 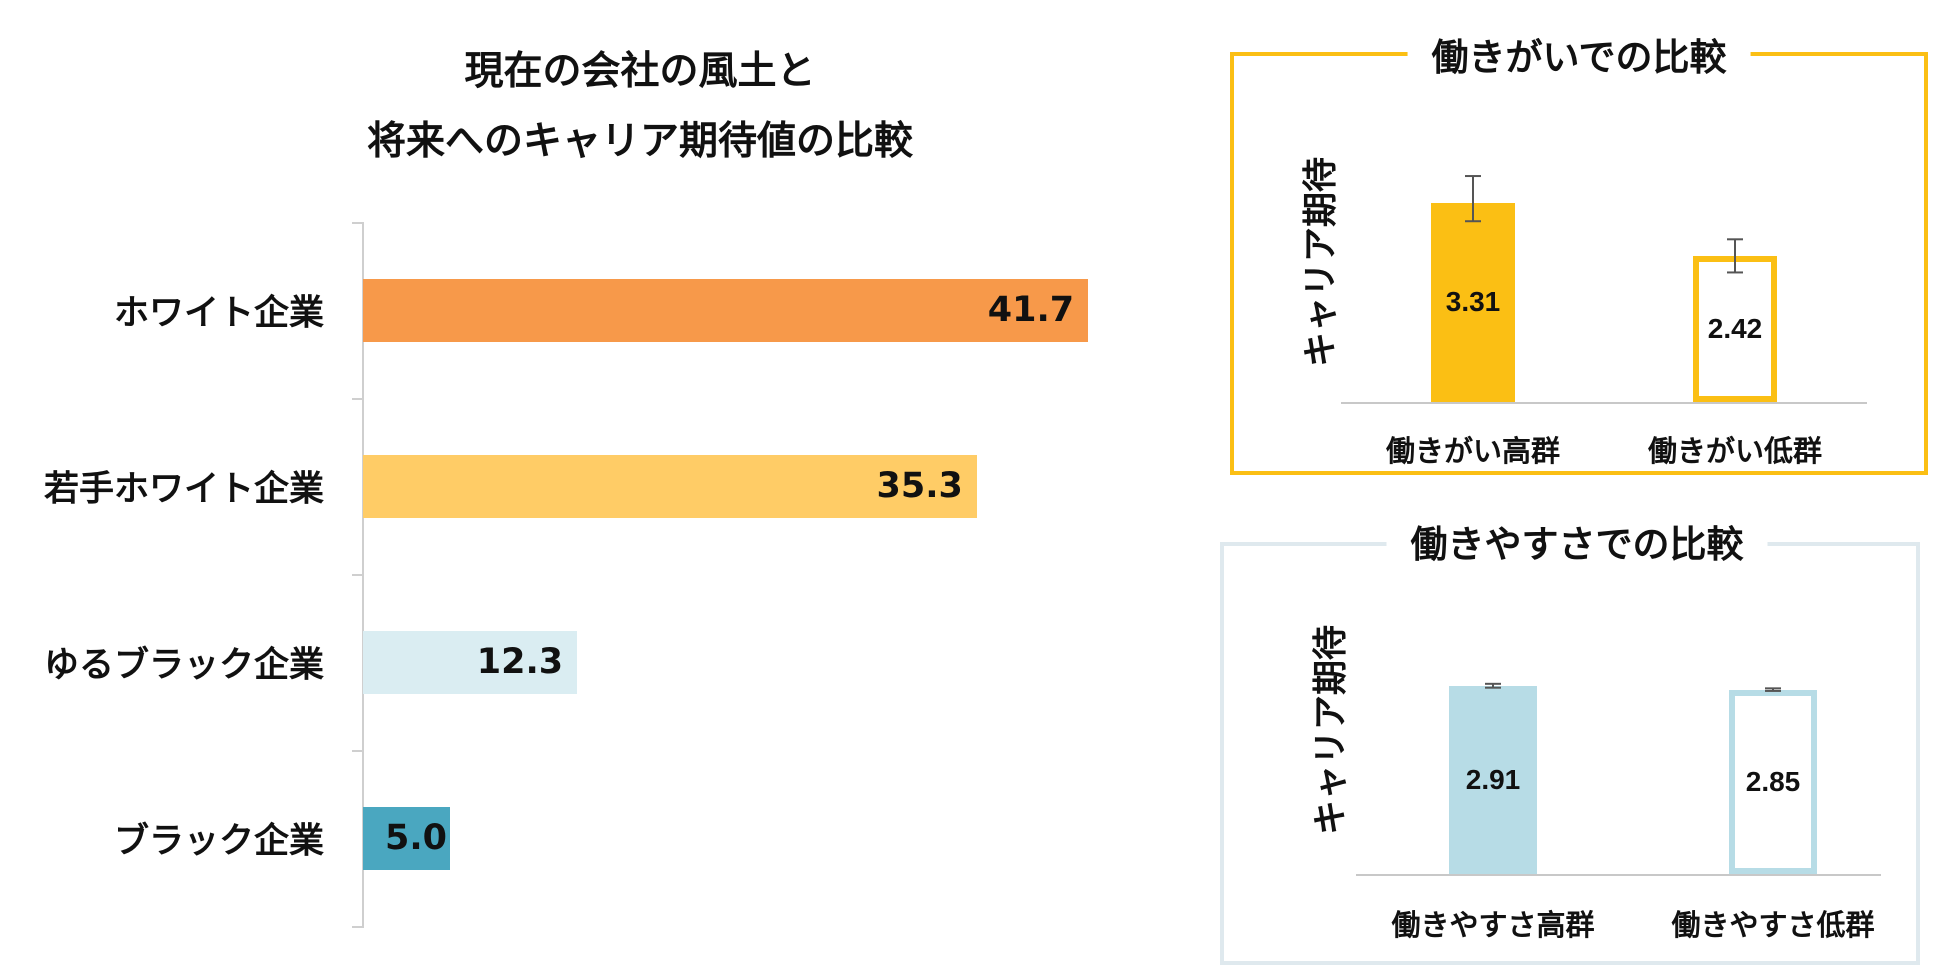 I want to click on yasusa-high-value: 2.91, so click(x=1493, y=779).